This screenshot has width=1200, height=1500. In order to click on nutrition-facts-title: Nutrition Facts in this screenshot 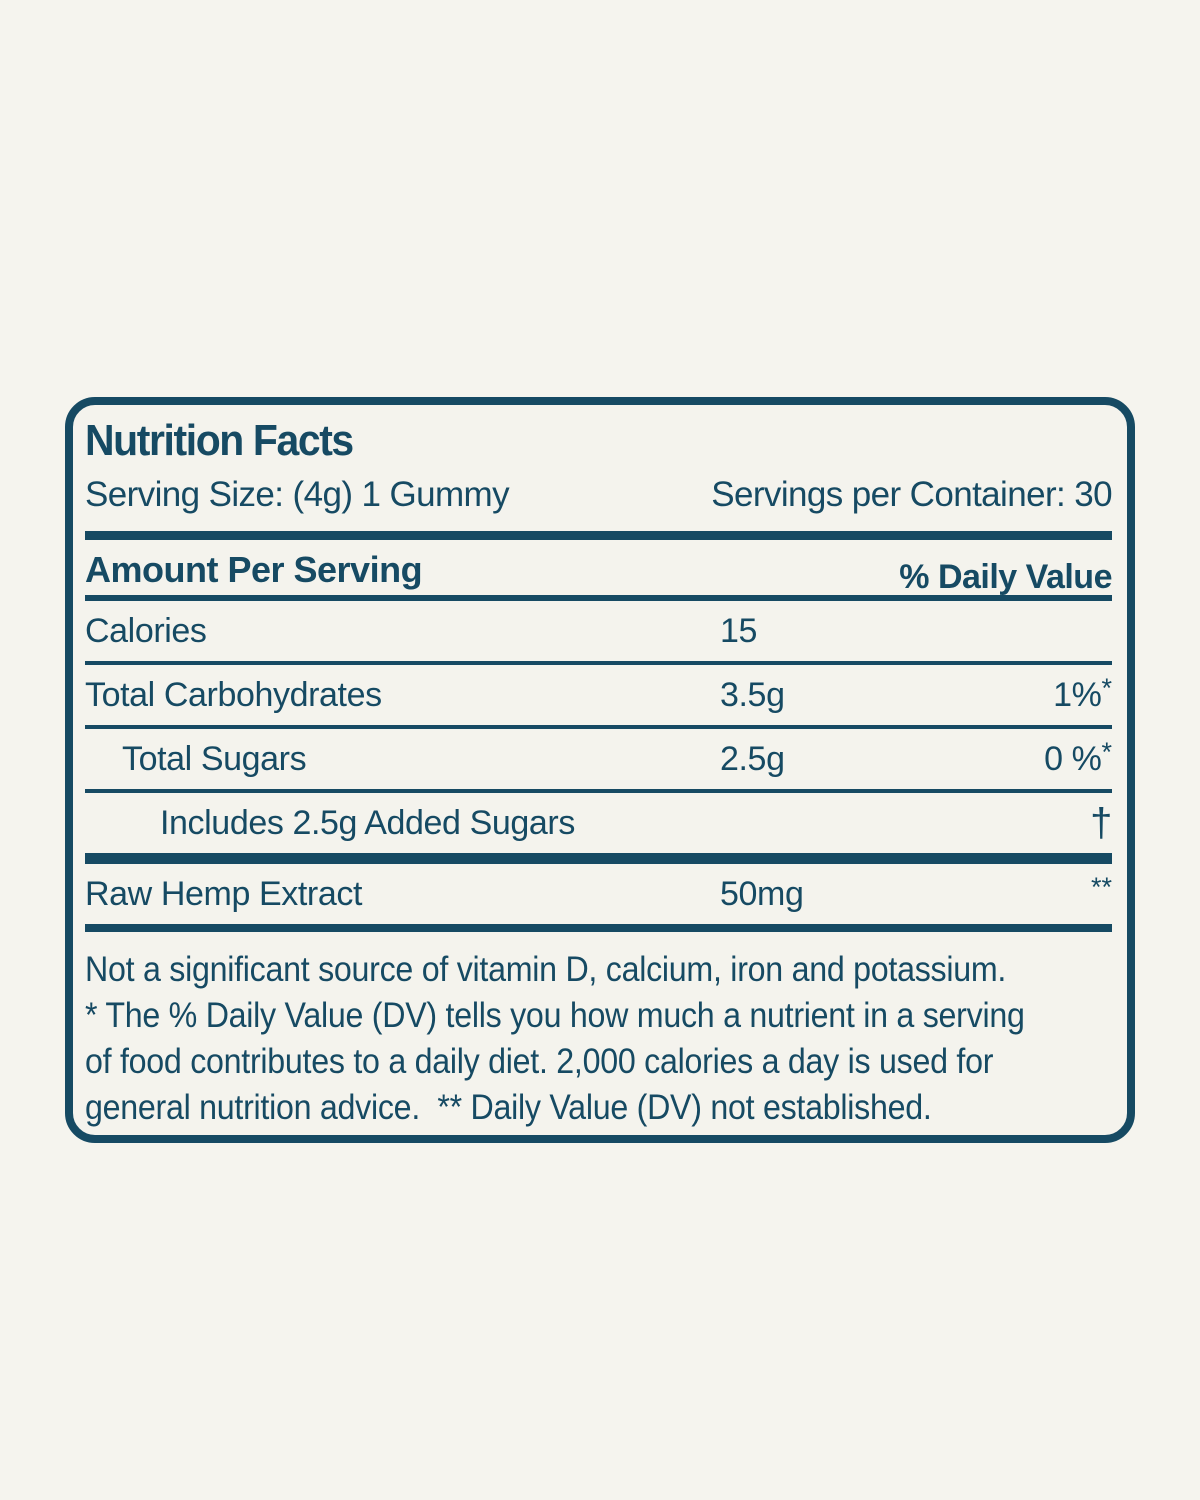, I will do `click(219, 440)`.